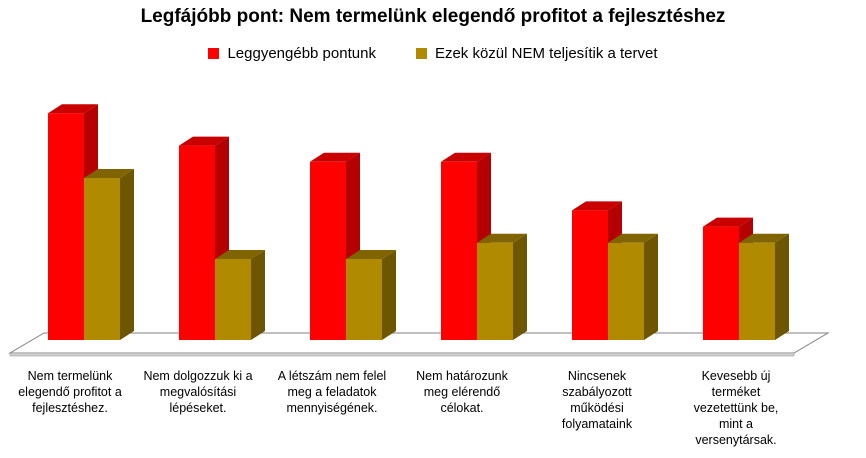 This screenshot has height=458, width=866. I want to click on category-label-line: vezetettünk be,, so click(736, 408).